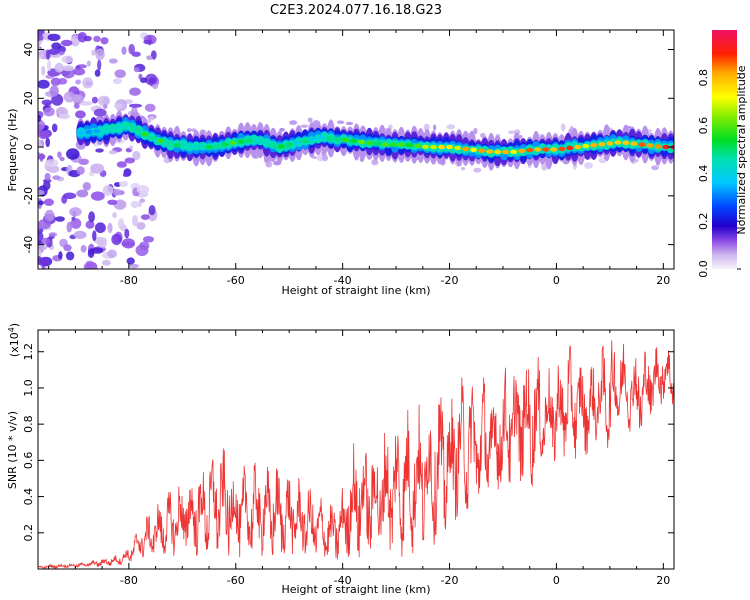  What do you see at coordinates (556, 280) in the screenshot?
I see `spectrogram-x-tick-label: 0` at bounding box center [556, 280].